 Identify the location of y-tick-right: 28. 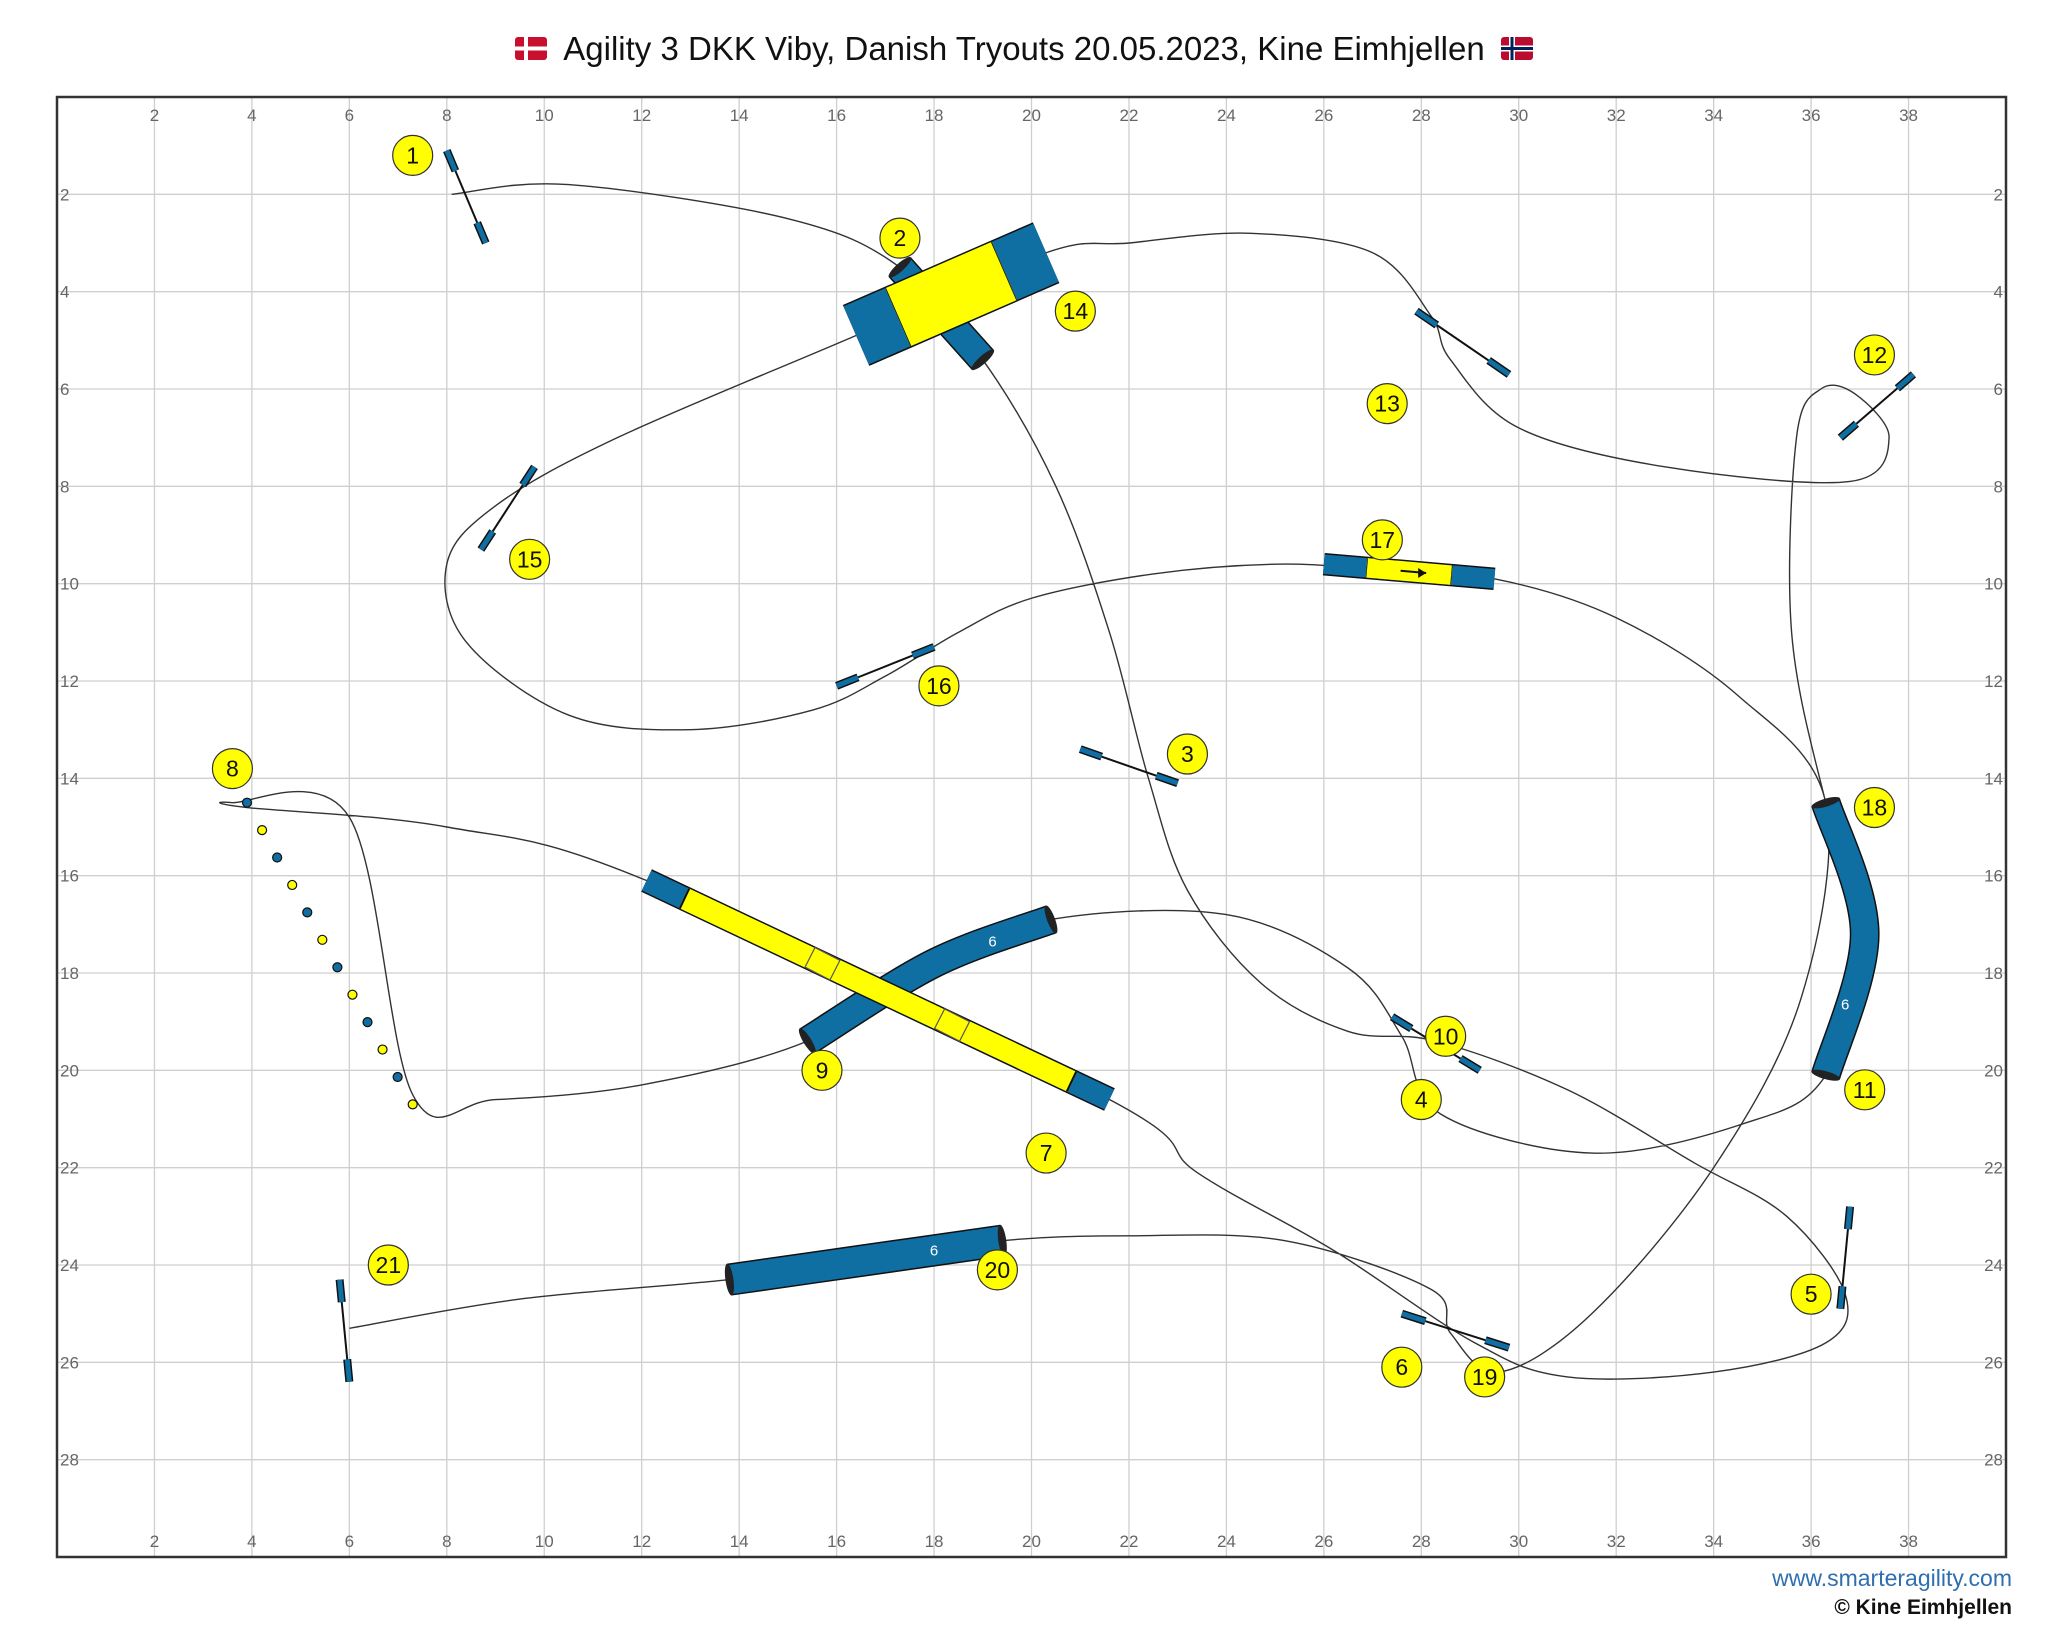
(1993, 1460).